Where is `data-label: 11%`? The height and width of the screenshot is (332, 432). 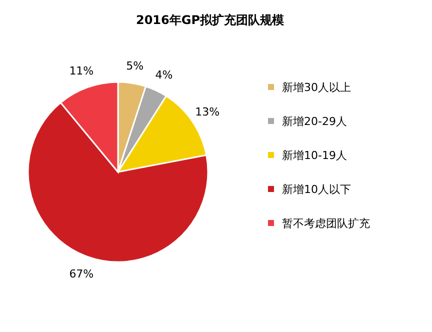
data-label: 11% is located at coordinates (81, 71).